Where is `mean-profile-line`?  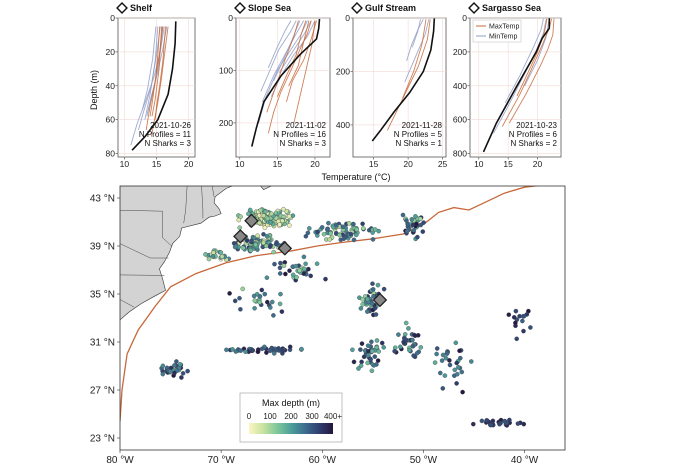 mean-profile-line is located at coordinates (516, 85).